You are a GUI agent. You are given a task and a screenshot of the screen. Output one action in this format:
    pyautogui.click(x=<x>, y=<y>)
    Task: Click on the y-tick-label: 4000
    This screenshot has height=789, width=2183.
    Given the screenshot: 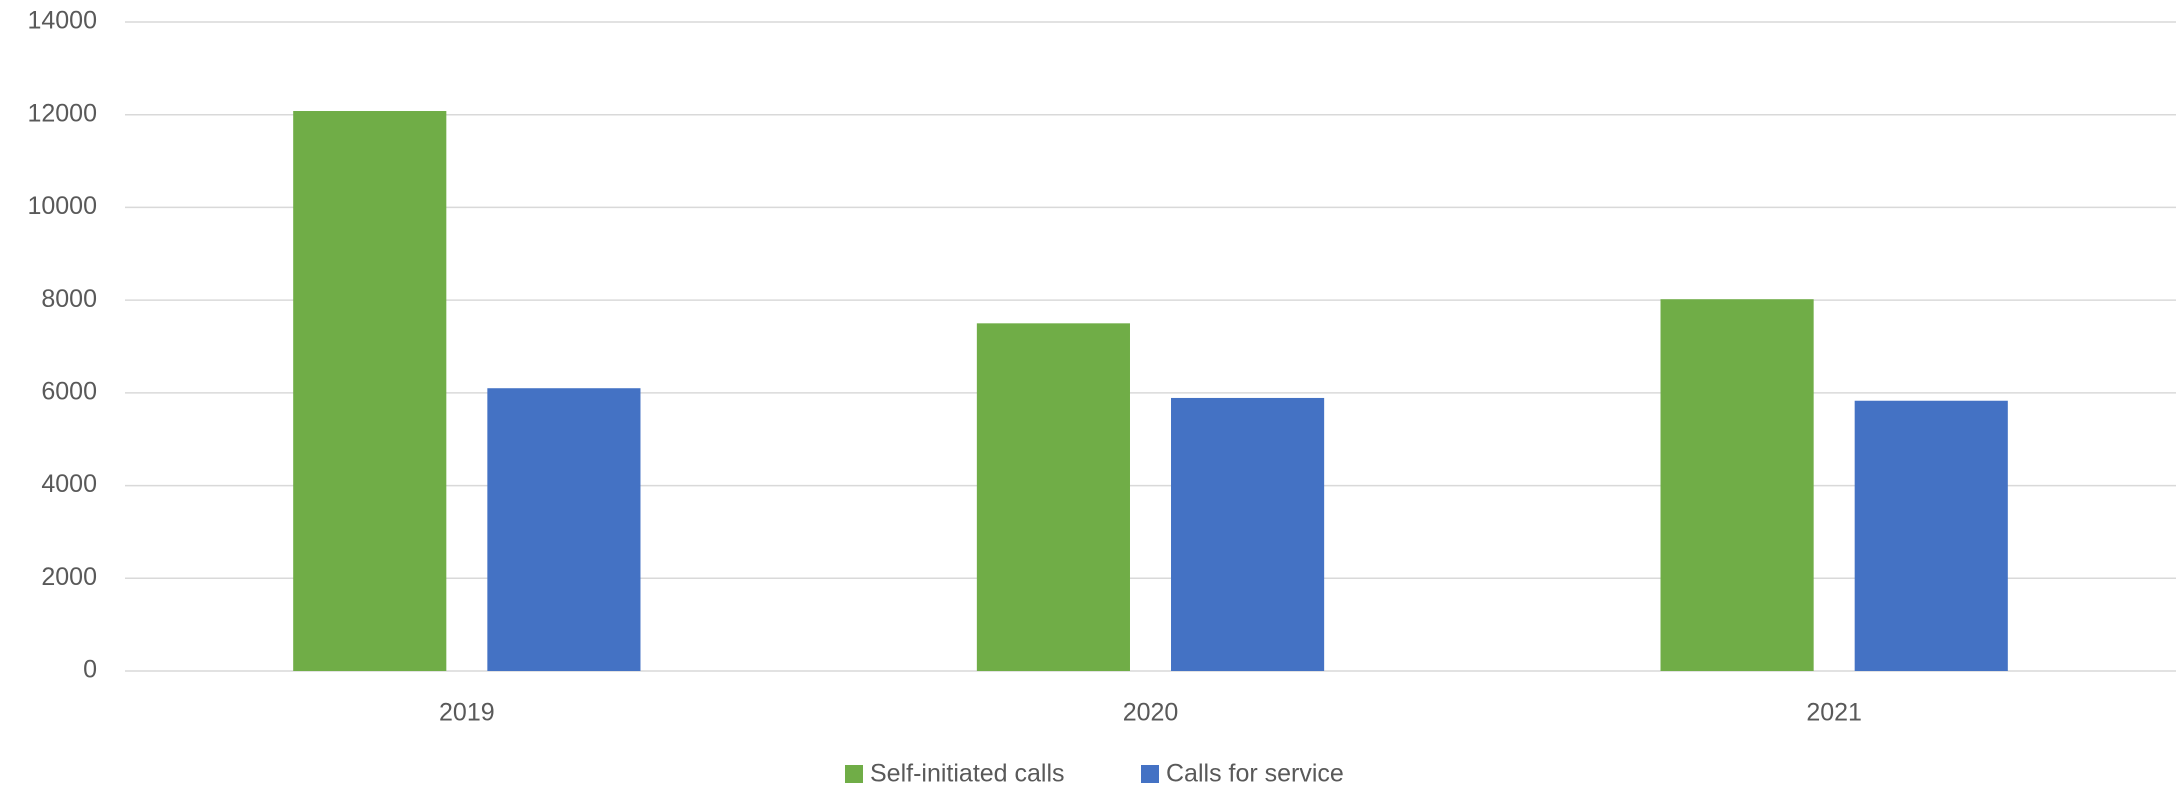 What is the action you would take?
    pyautogui.click(x=69, y=484)
    